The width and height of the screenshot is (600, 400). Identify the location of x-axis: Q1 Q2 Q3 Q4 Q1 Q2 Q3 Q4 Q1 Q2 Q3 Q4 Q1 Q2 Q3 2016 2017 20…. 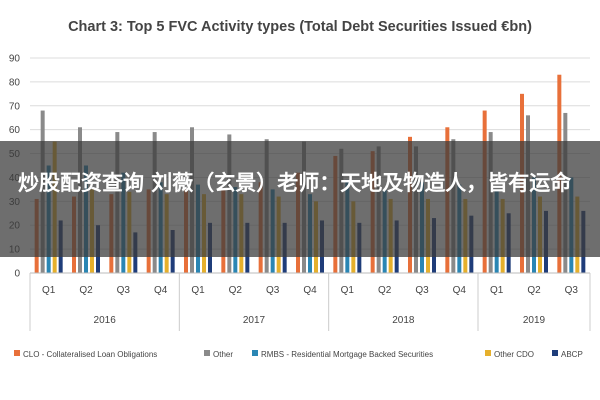
(310, 301).